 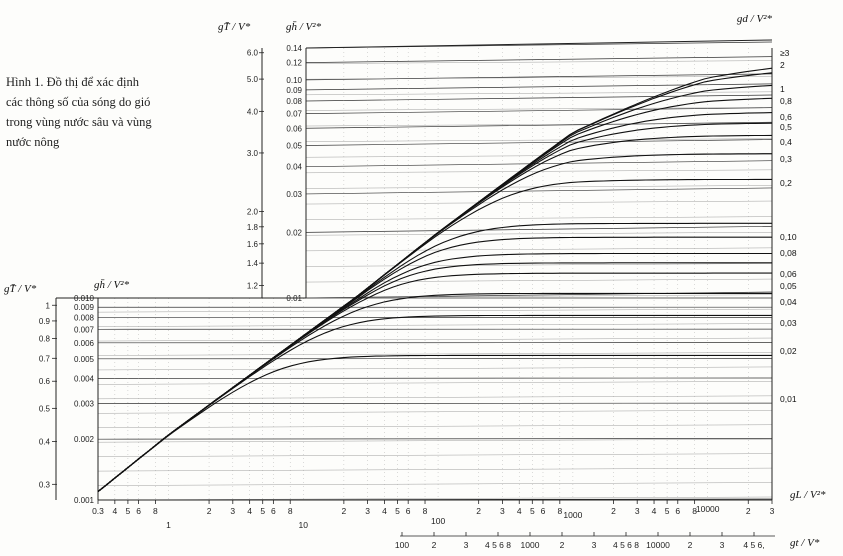 What do you see at coordinates (98, 511) in the screenshot?
I see `x-tick-label: 0.3` at bounding box center [98, 511].